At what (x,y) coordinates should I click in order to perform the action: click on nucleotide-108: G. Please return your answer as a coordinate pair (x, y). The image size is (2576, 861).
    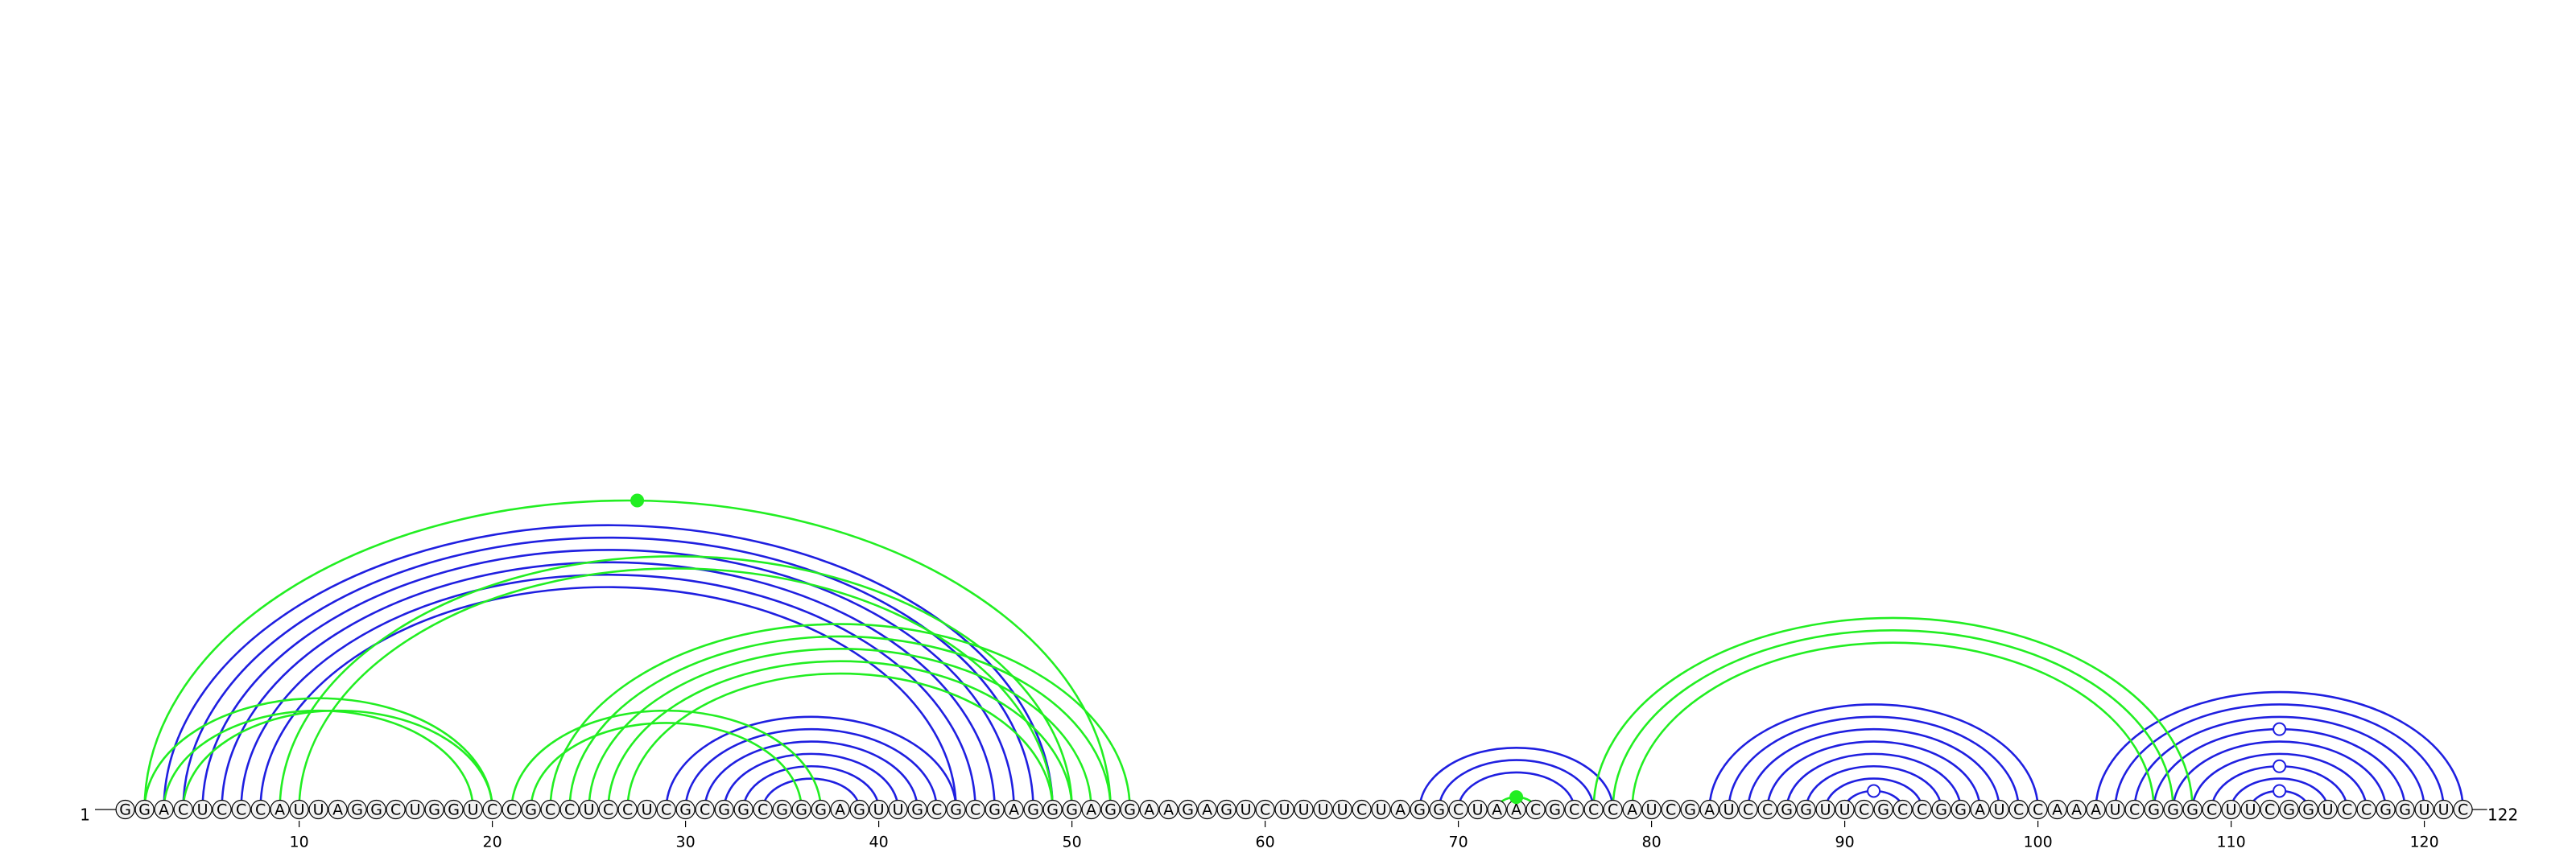
    Looking at the image, I should click on (2192, 809).